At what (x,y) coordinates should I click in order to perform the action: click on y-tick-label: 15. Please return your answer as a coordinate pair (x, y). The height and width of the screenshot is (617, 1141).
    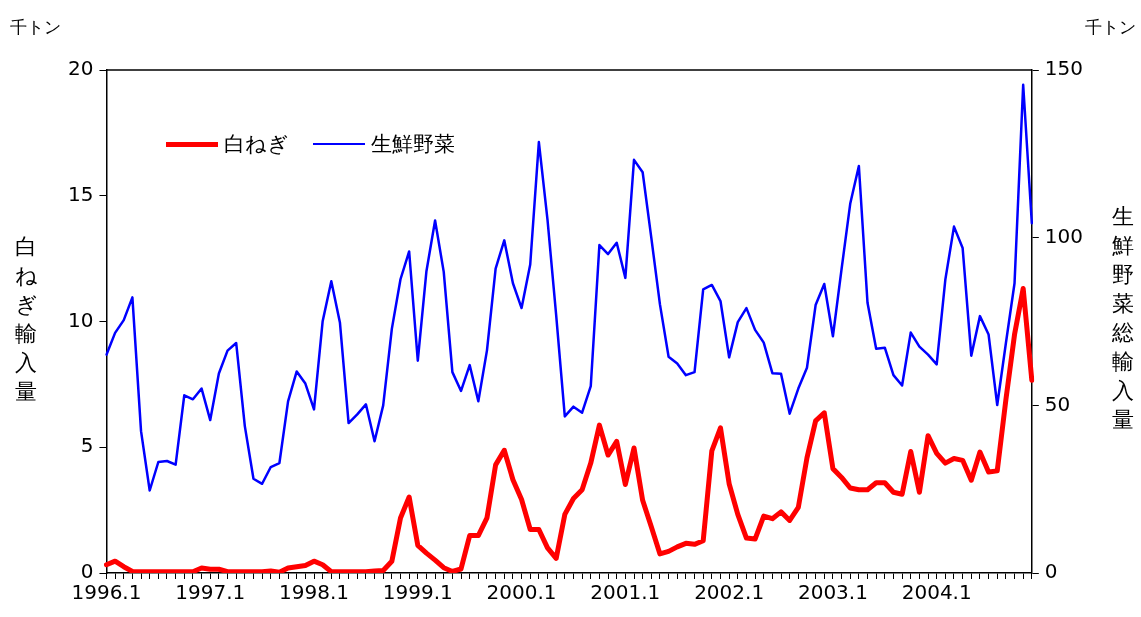
    Looking at the image, I should click on (81, 193).